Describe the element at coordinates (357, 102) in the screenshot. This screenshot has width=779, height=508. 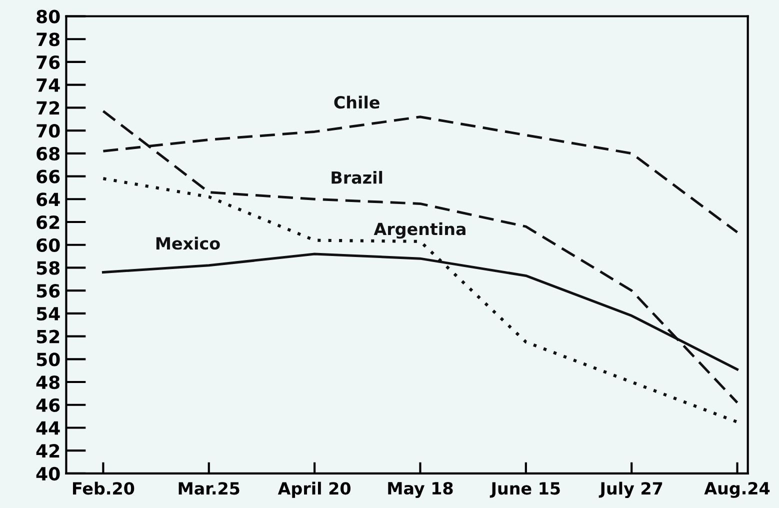
I see `series-label: Chile` at that location.